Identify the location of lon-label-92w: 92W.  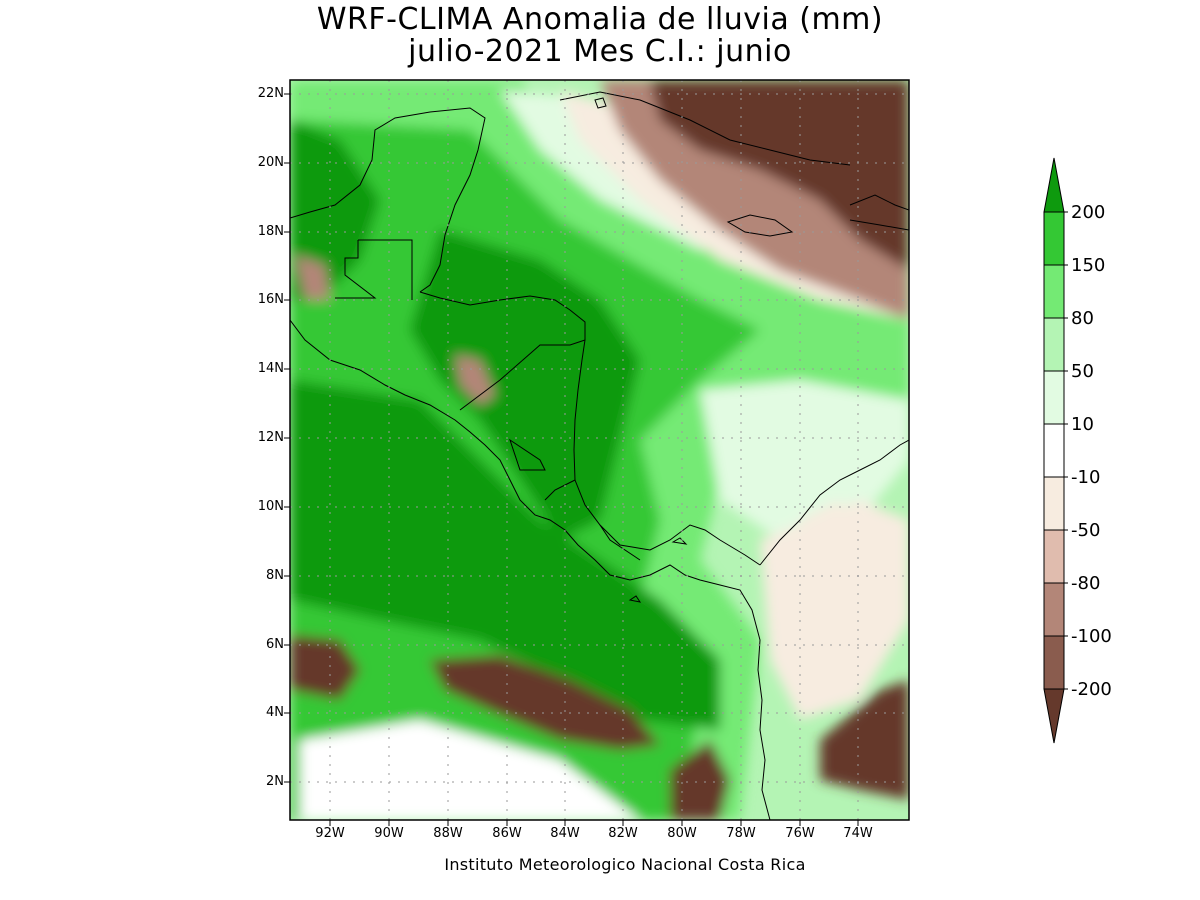
(330, 833).